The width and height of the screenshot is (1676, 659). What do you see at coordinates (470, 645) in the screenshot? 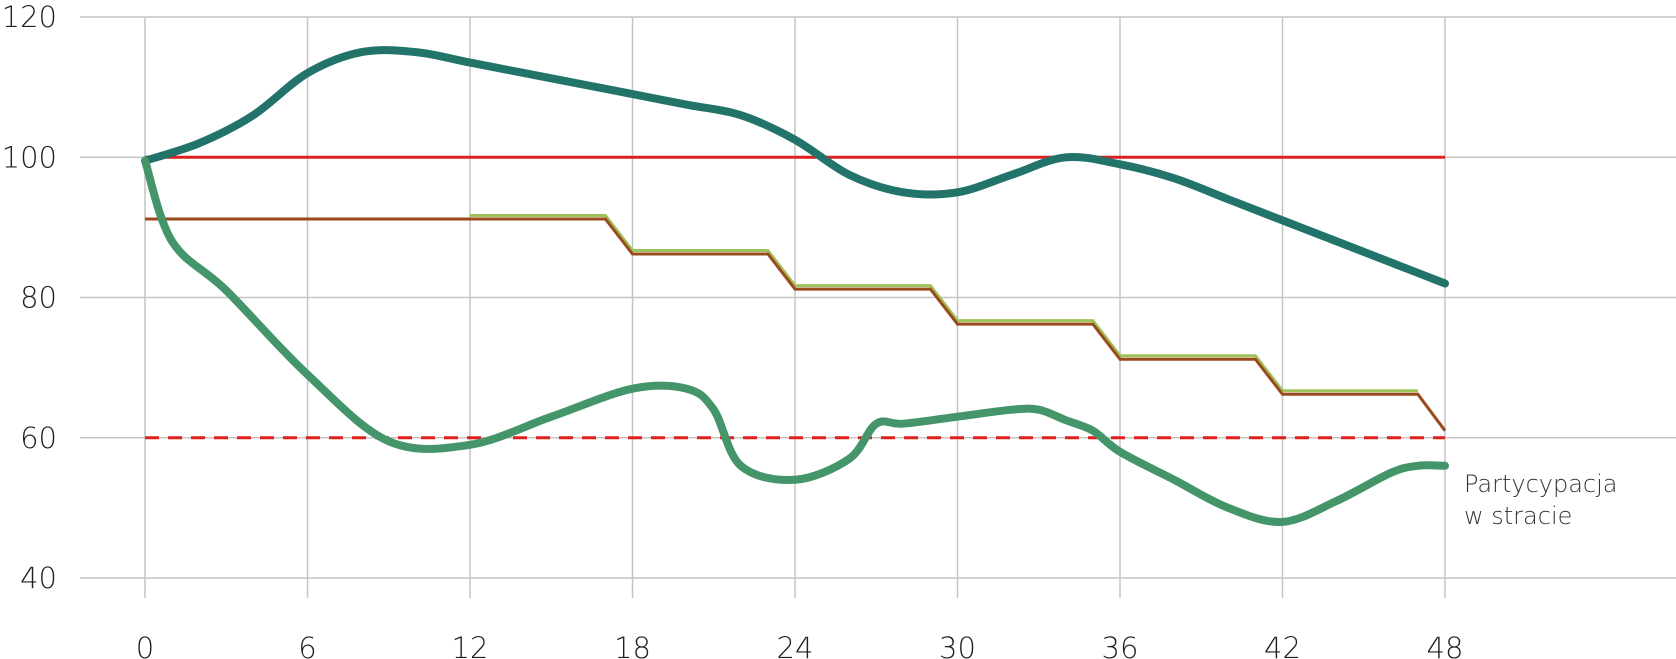
I see `x-tick-label: 12` at bounding box center [470, 645].